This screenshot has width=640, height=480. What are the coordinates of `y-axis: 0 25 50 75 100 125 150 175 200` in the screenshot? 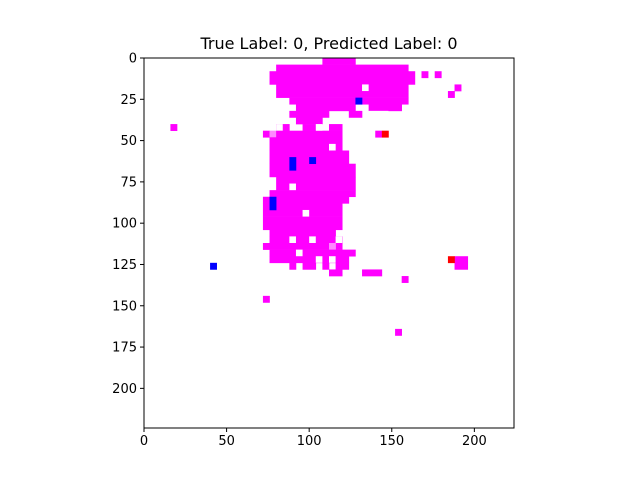 It's located at (128, 224).